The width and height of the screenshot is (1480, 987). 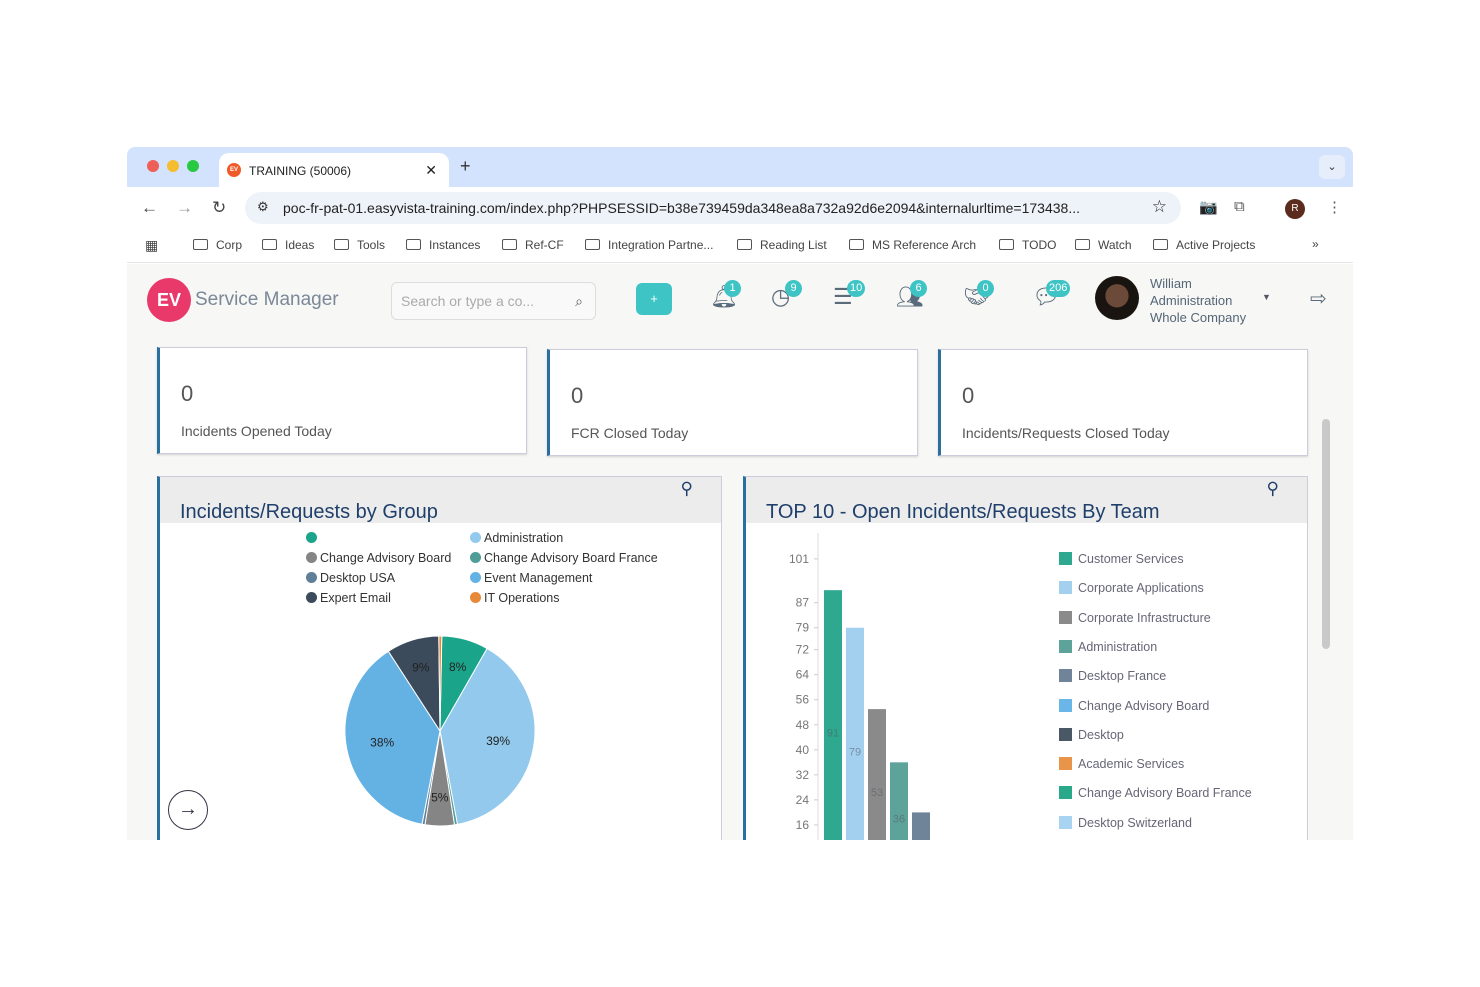 I want to click on y-tick-label: 87, so click(x=803, y=603).